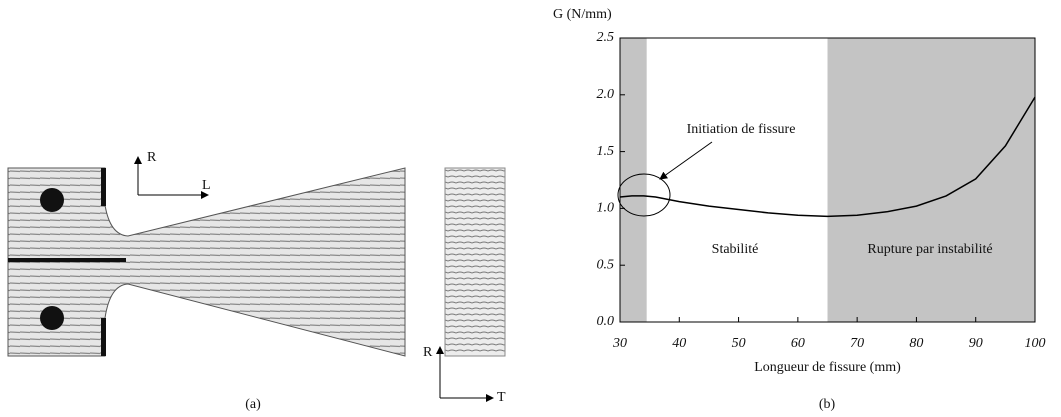 This screenshot has width=1061, height=417. I want to click on y-axis-label: G (N/mm), so click(582, 14).